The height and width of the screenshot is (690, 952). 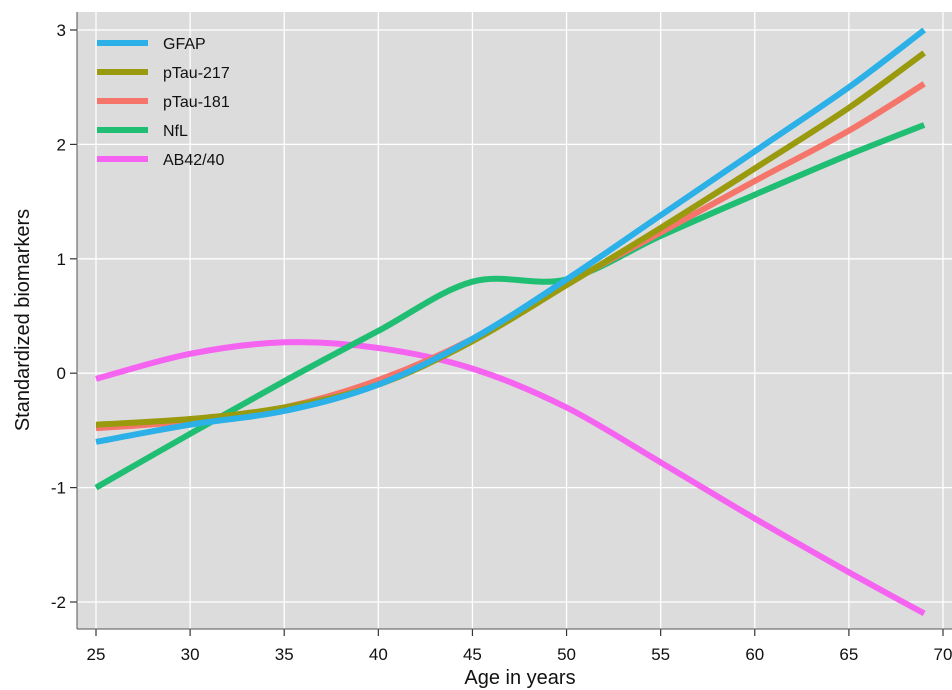 What do you see at coordinates (472, 654) in the screenshot?
I see `x-tick-label: 45` at bounding box center [472, 654].